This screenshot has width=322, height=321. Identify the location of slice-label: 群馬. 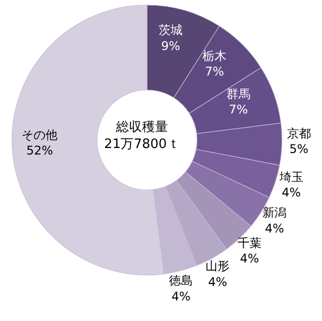
(238, 93).